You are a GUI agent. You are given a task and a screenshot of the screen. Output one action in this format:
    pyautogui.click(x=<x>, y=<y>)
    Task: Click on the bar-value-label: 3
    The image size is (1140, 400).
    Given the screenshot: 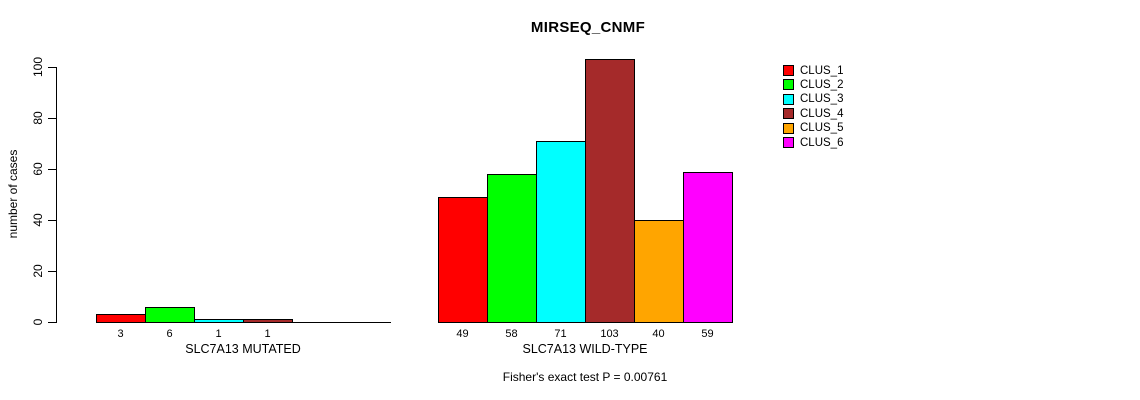 What is the action you would take?
    pyautogui.click(x=120, y=334)
    